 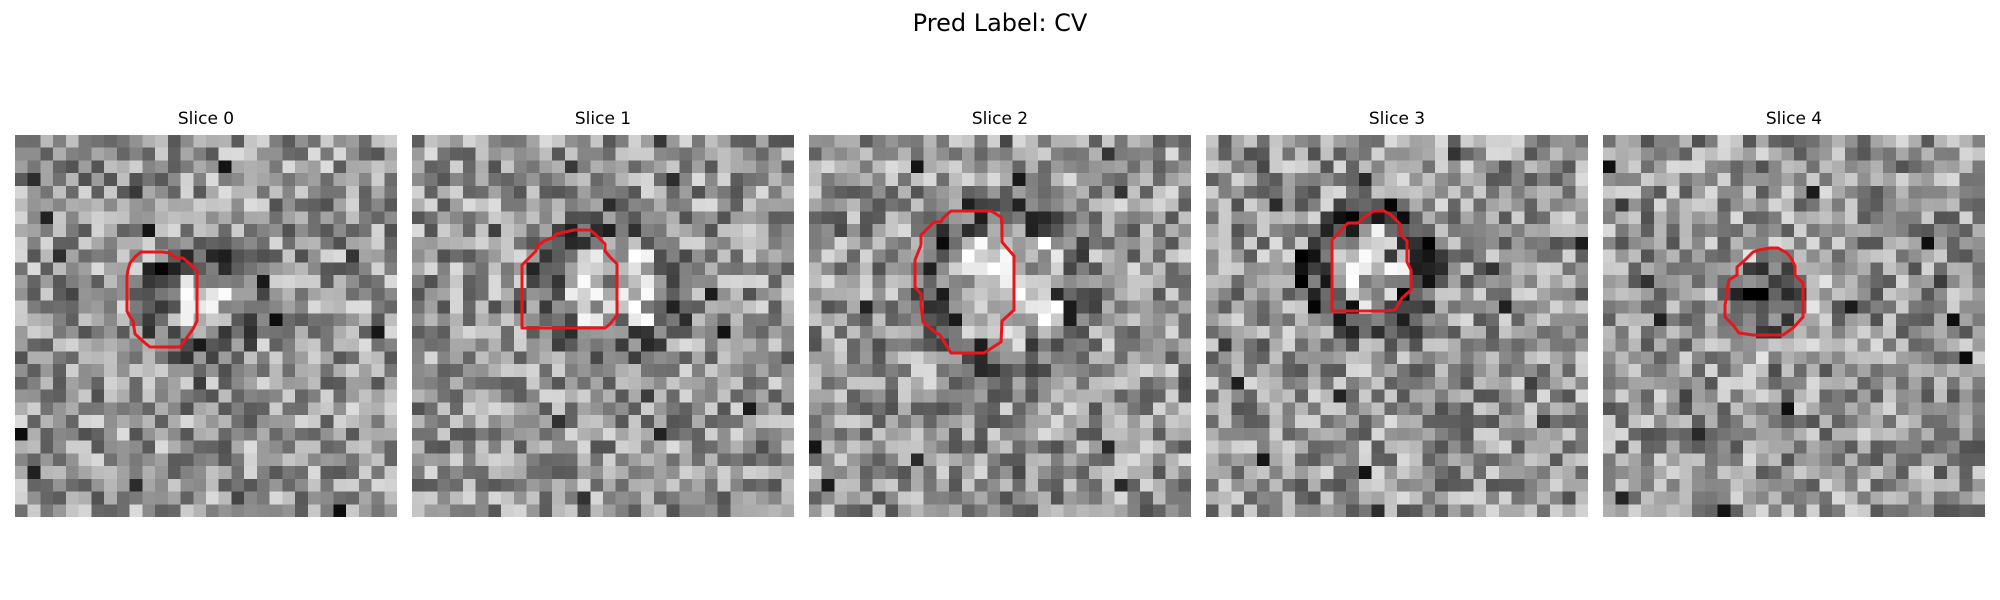 What do you see at coordinates (1397, 119) in the screenshot?
I see `slice-title: Slice 3` at bounding box center [1397, 119].